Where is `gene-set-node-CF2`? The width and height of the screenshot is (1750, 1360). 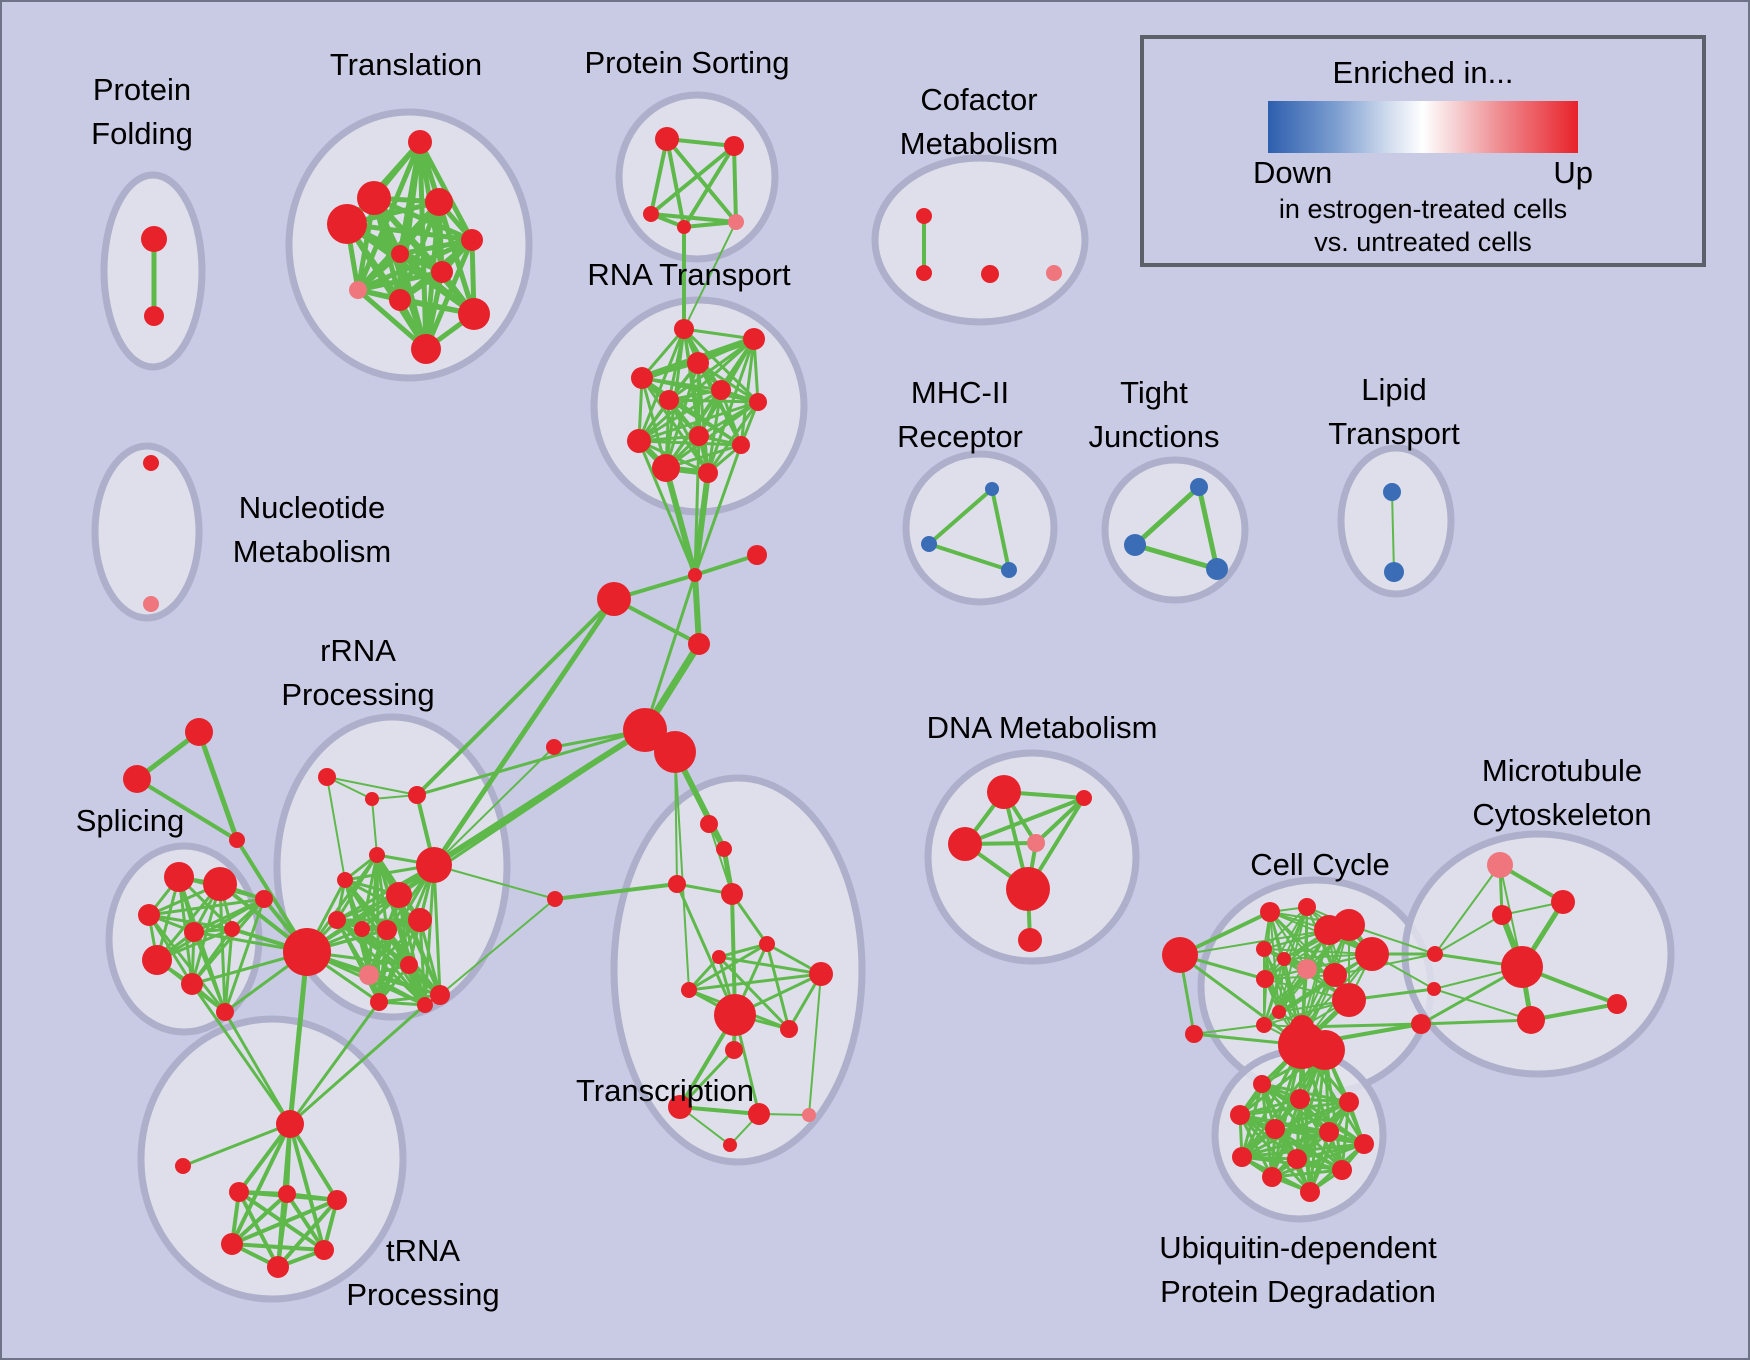
gene-set-node-CF2 is located at coordinates (990, 274).